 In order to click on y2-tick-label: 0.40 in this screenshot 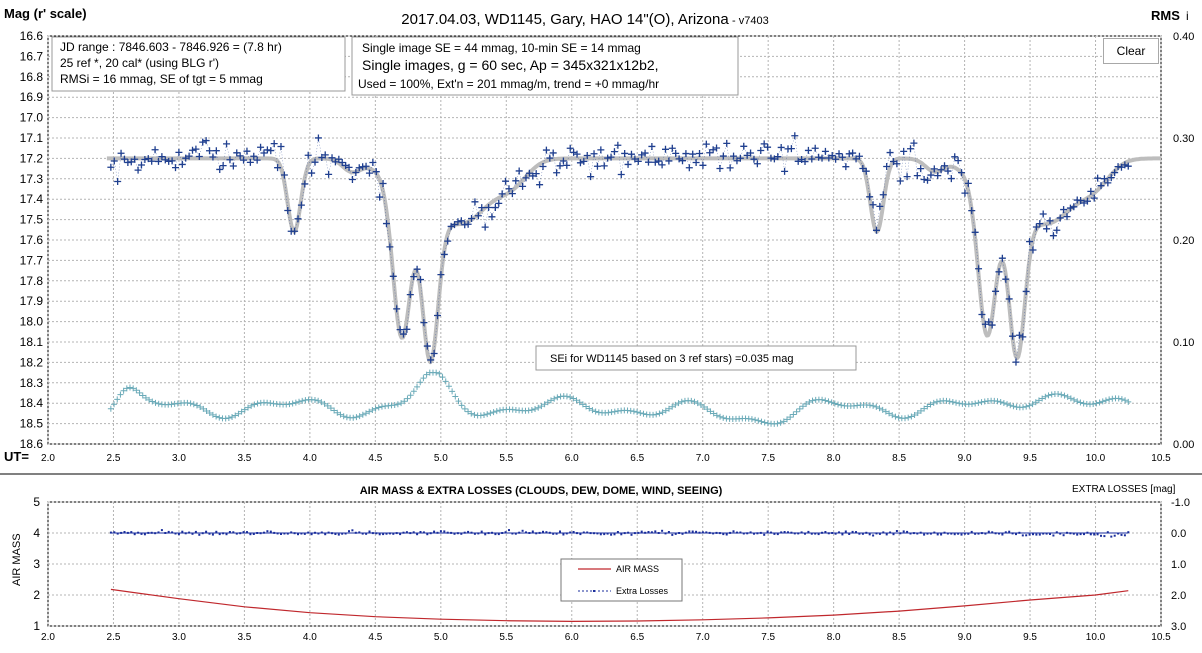, I will do `click(1183, 37)`.